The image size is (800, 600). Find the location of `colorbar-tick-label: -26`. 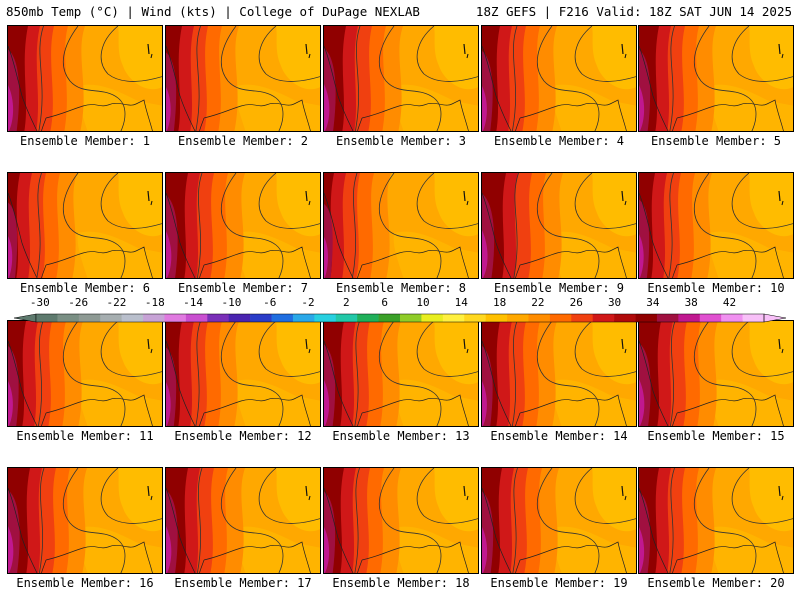

colorbar-tick-label: -26 is located at coordinates (78, 302).